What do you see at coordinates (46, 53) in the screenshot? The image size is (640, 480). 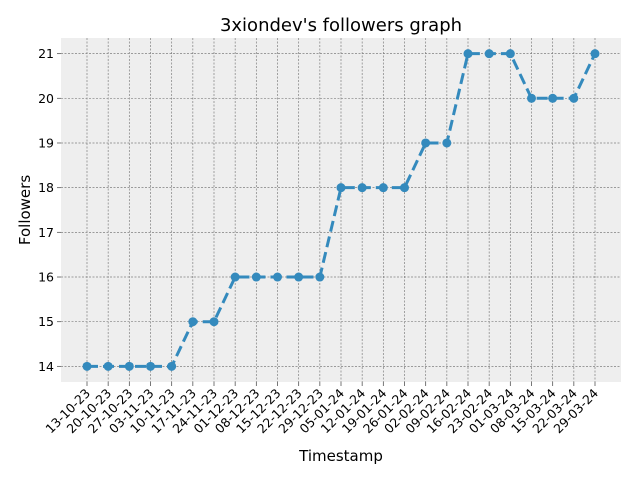 I see `y-tick-label: 21` at bounding box center [46, 53].